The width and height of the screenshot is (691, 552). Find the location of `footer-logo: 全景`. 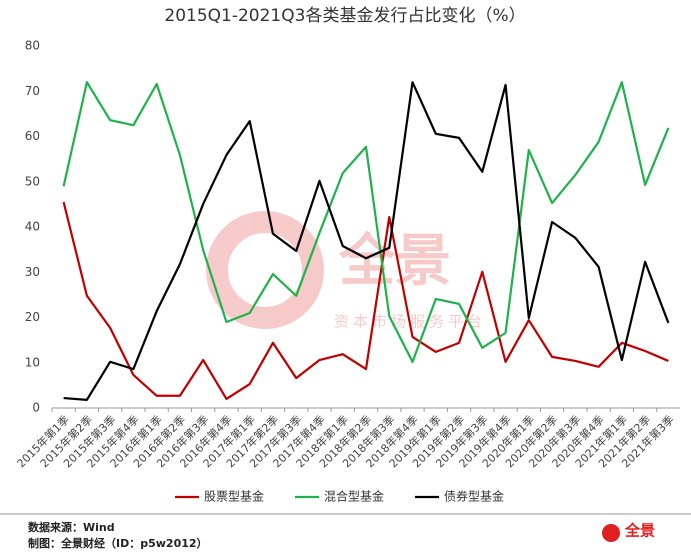

footer-logo: 全景 is located at coordinates (639, 531).